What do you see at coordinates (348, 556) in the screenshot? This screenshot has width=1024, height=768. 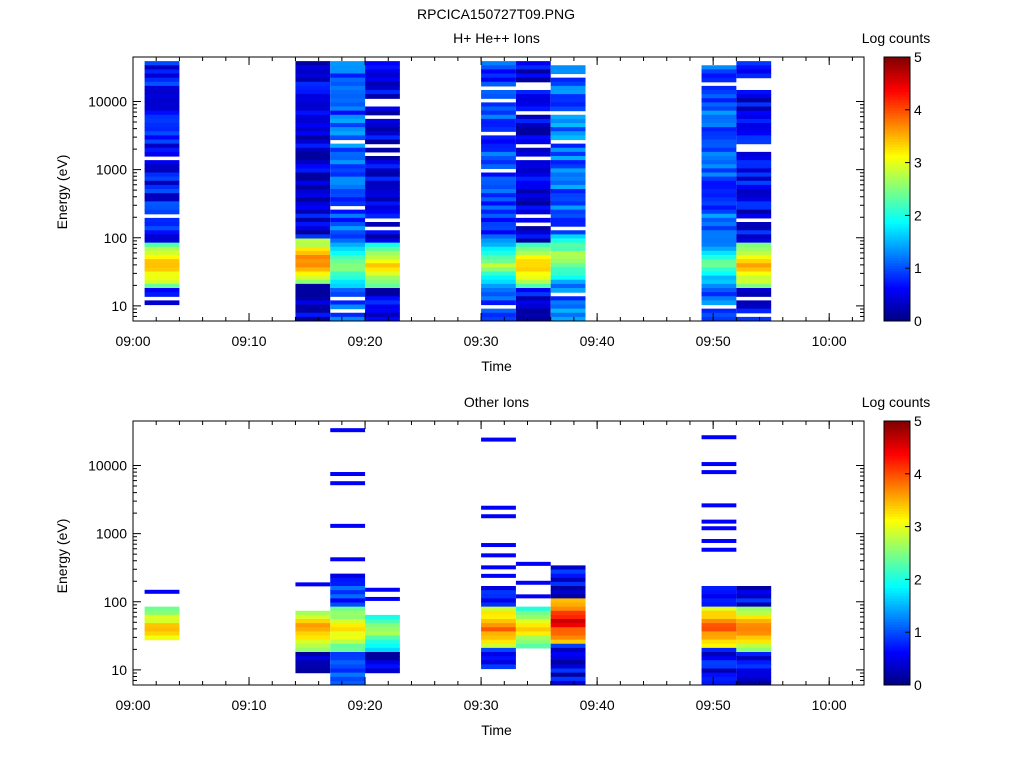 I see `heatmap-column` at bounding box center [348, 556].